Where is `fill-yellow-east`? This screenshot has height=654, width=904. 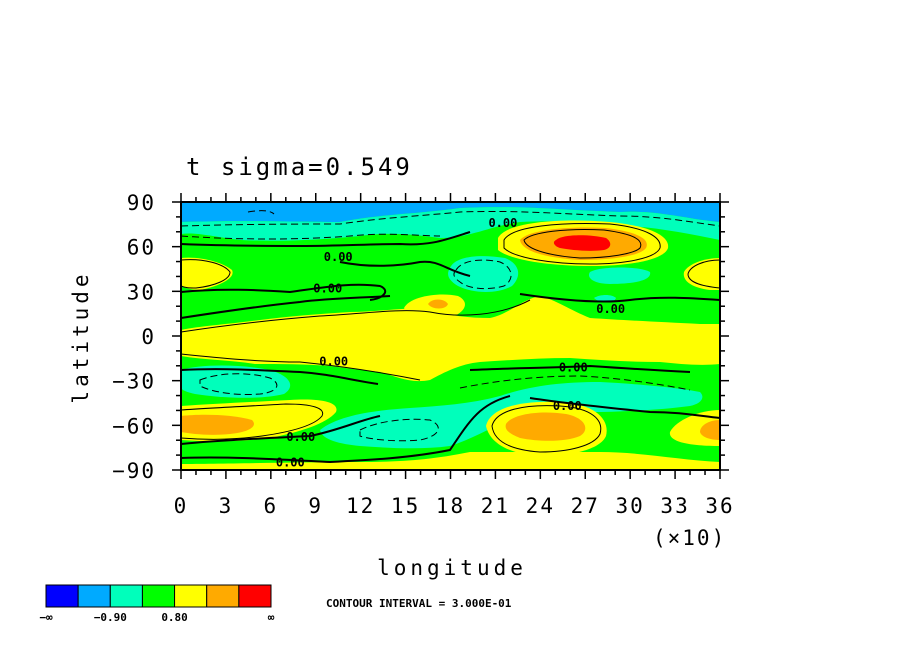 fill-yellow-east is located at coordinates (701, 274).